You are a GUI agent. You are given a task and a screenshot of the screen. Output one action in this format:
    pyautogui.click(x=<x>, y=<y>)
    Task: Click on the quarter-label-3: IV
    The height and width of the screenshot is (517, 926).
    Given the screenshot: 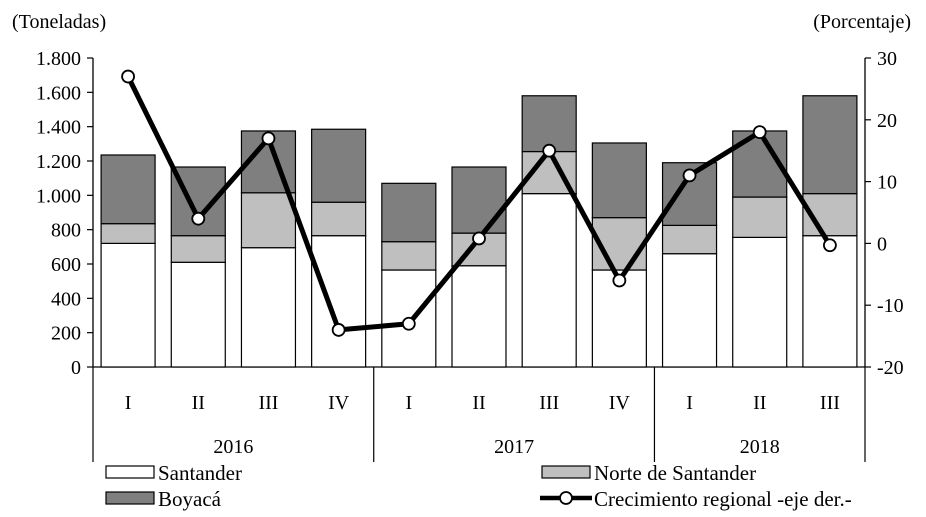 What is the action you would take?
    pyautogui.click(x=339, y=403)
    